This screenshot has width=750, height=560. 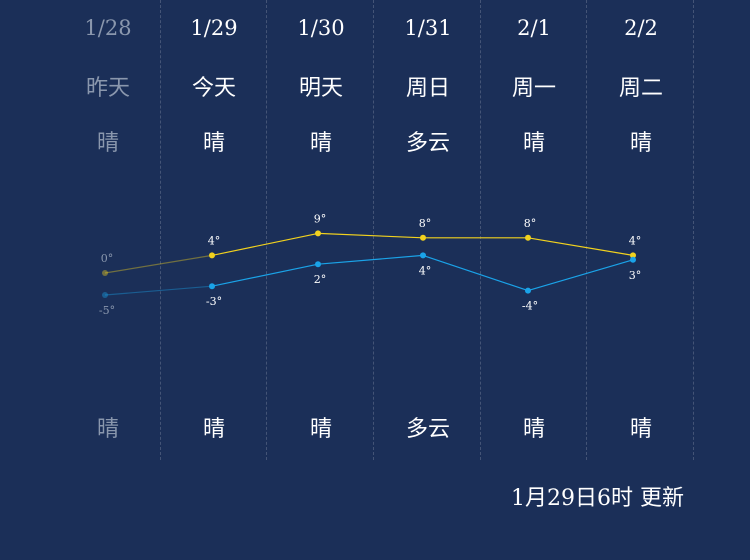 I want to click on day-date: 1/29, so click(x=214, y=28).